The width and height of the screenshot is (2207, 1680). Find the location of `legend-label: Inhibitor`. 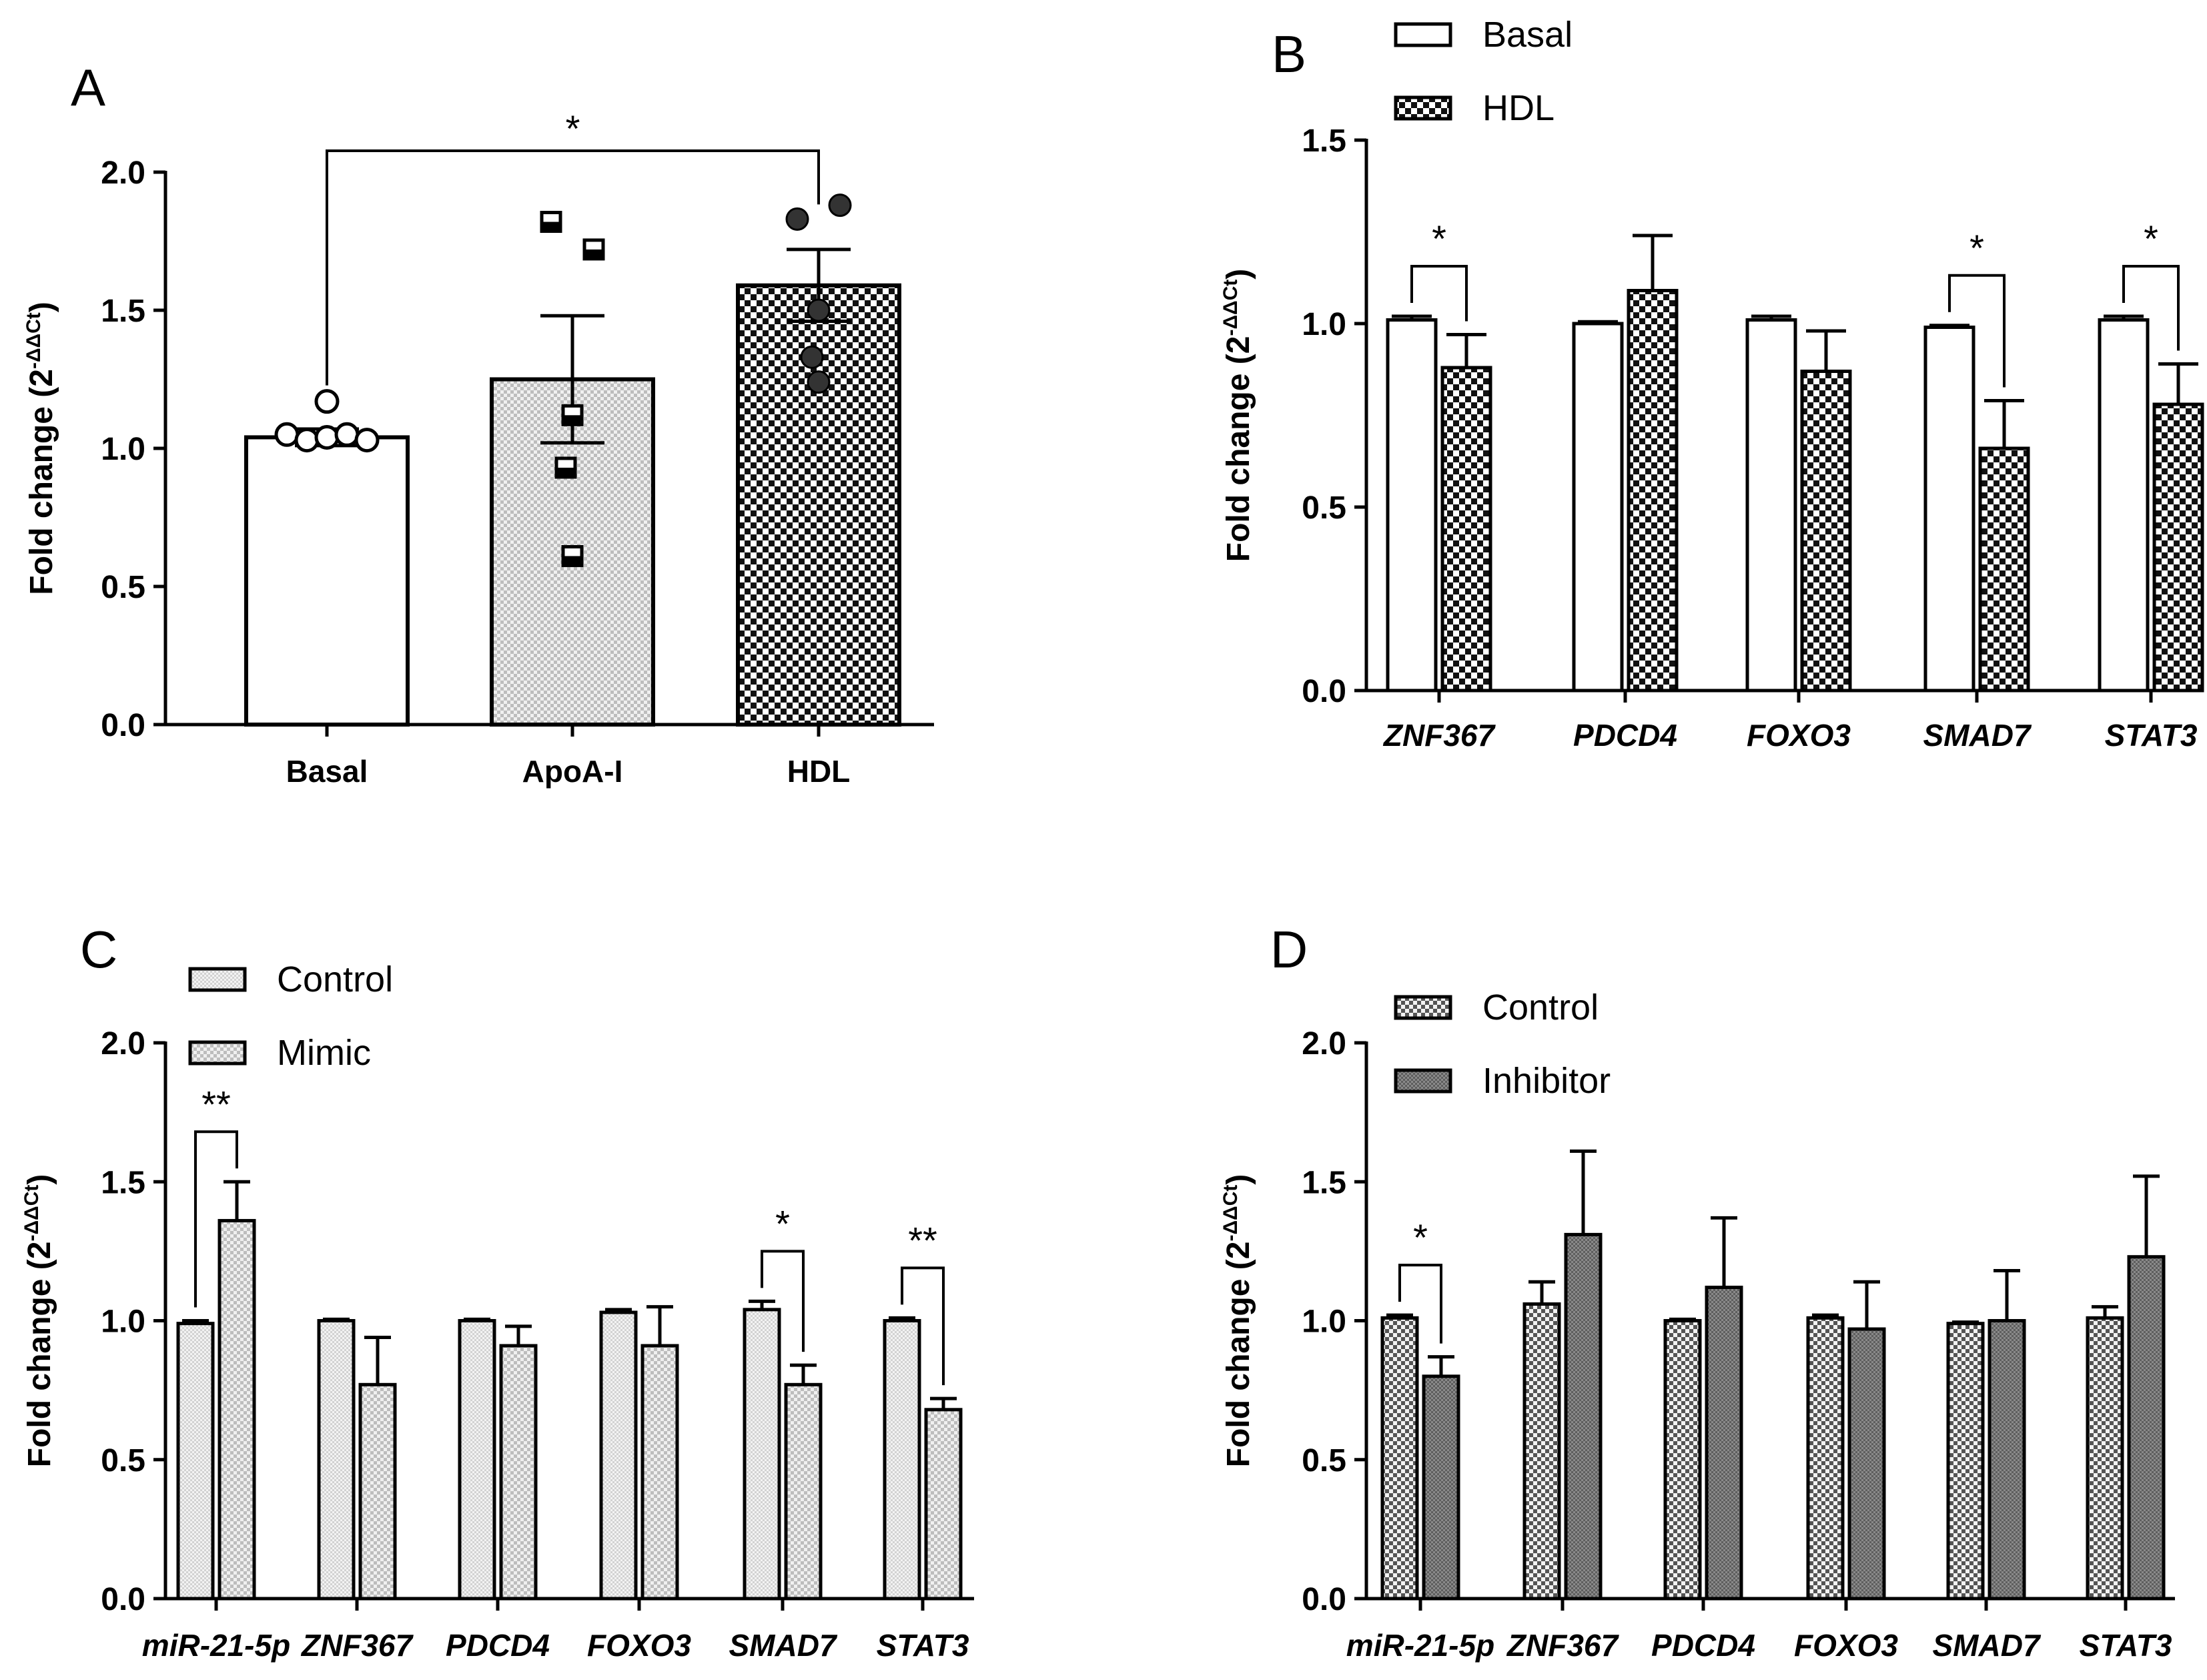

legend-label: Inhibitor is located at coordinates (1547, 1081).